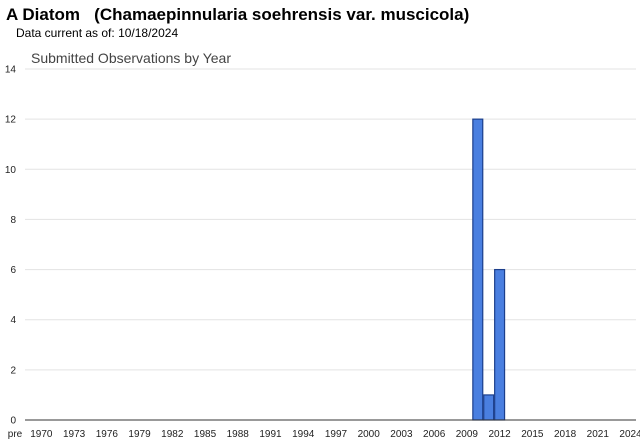  What do you see at coordinates (401, 434) in the screenshot?
I see `x-tick-label: 2003` at bounding box center [401, 434].